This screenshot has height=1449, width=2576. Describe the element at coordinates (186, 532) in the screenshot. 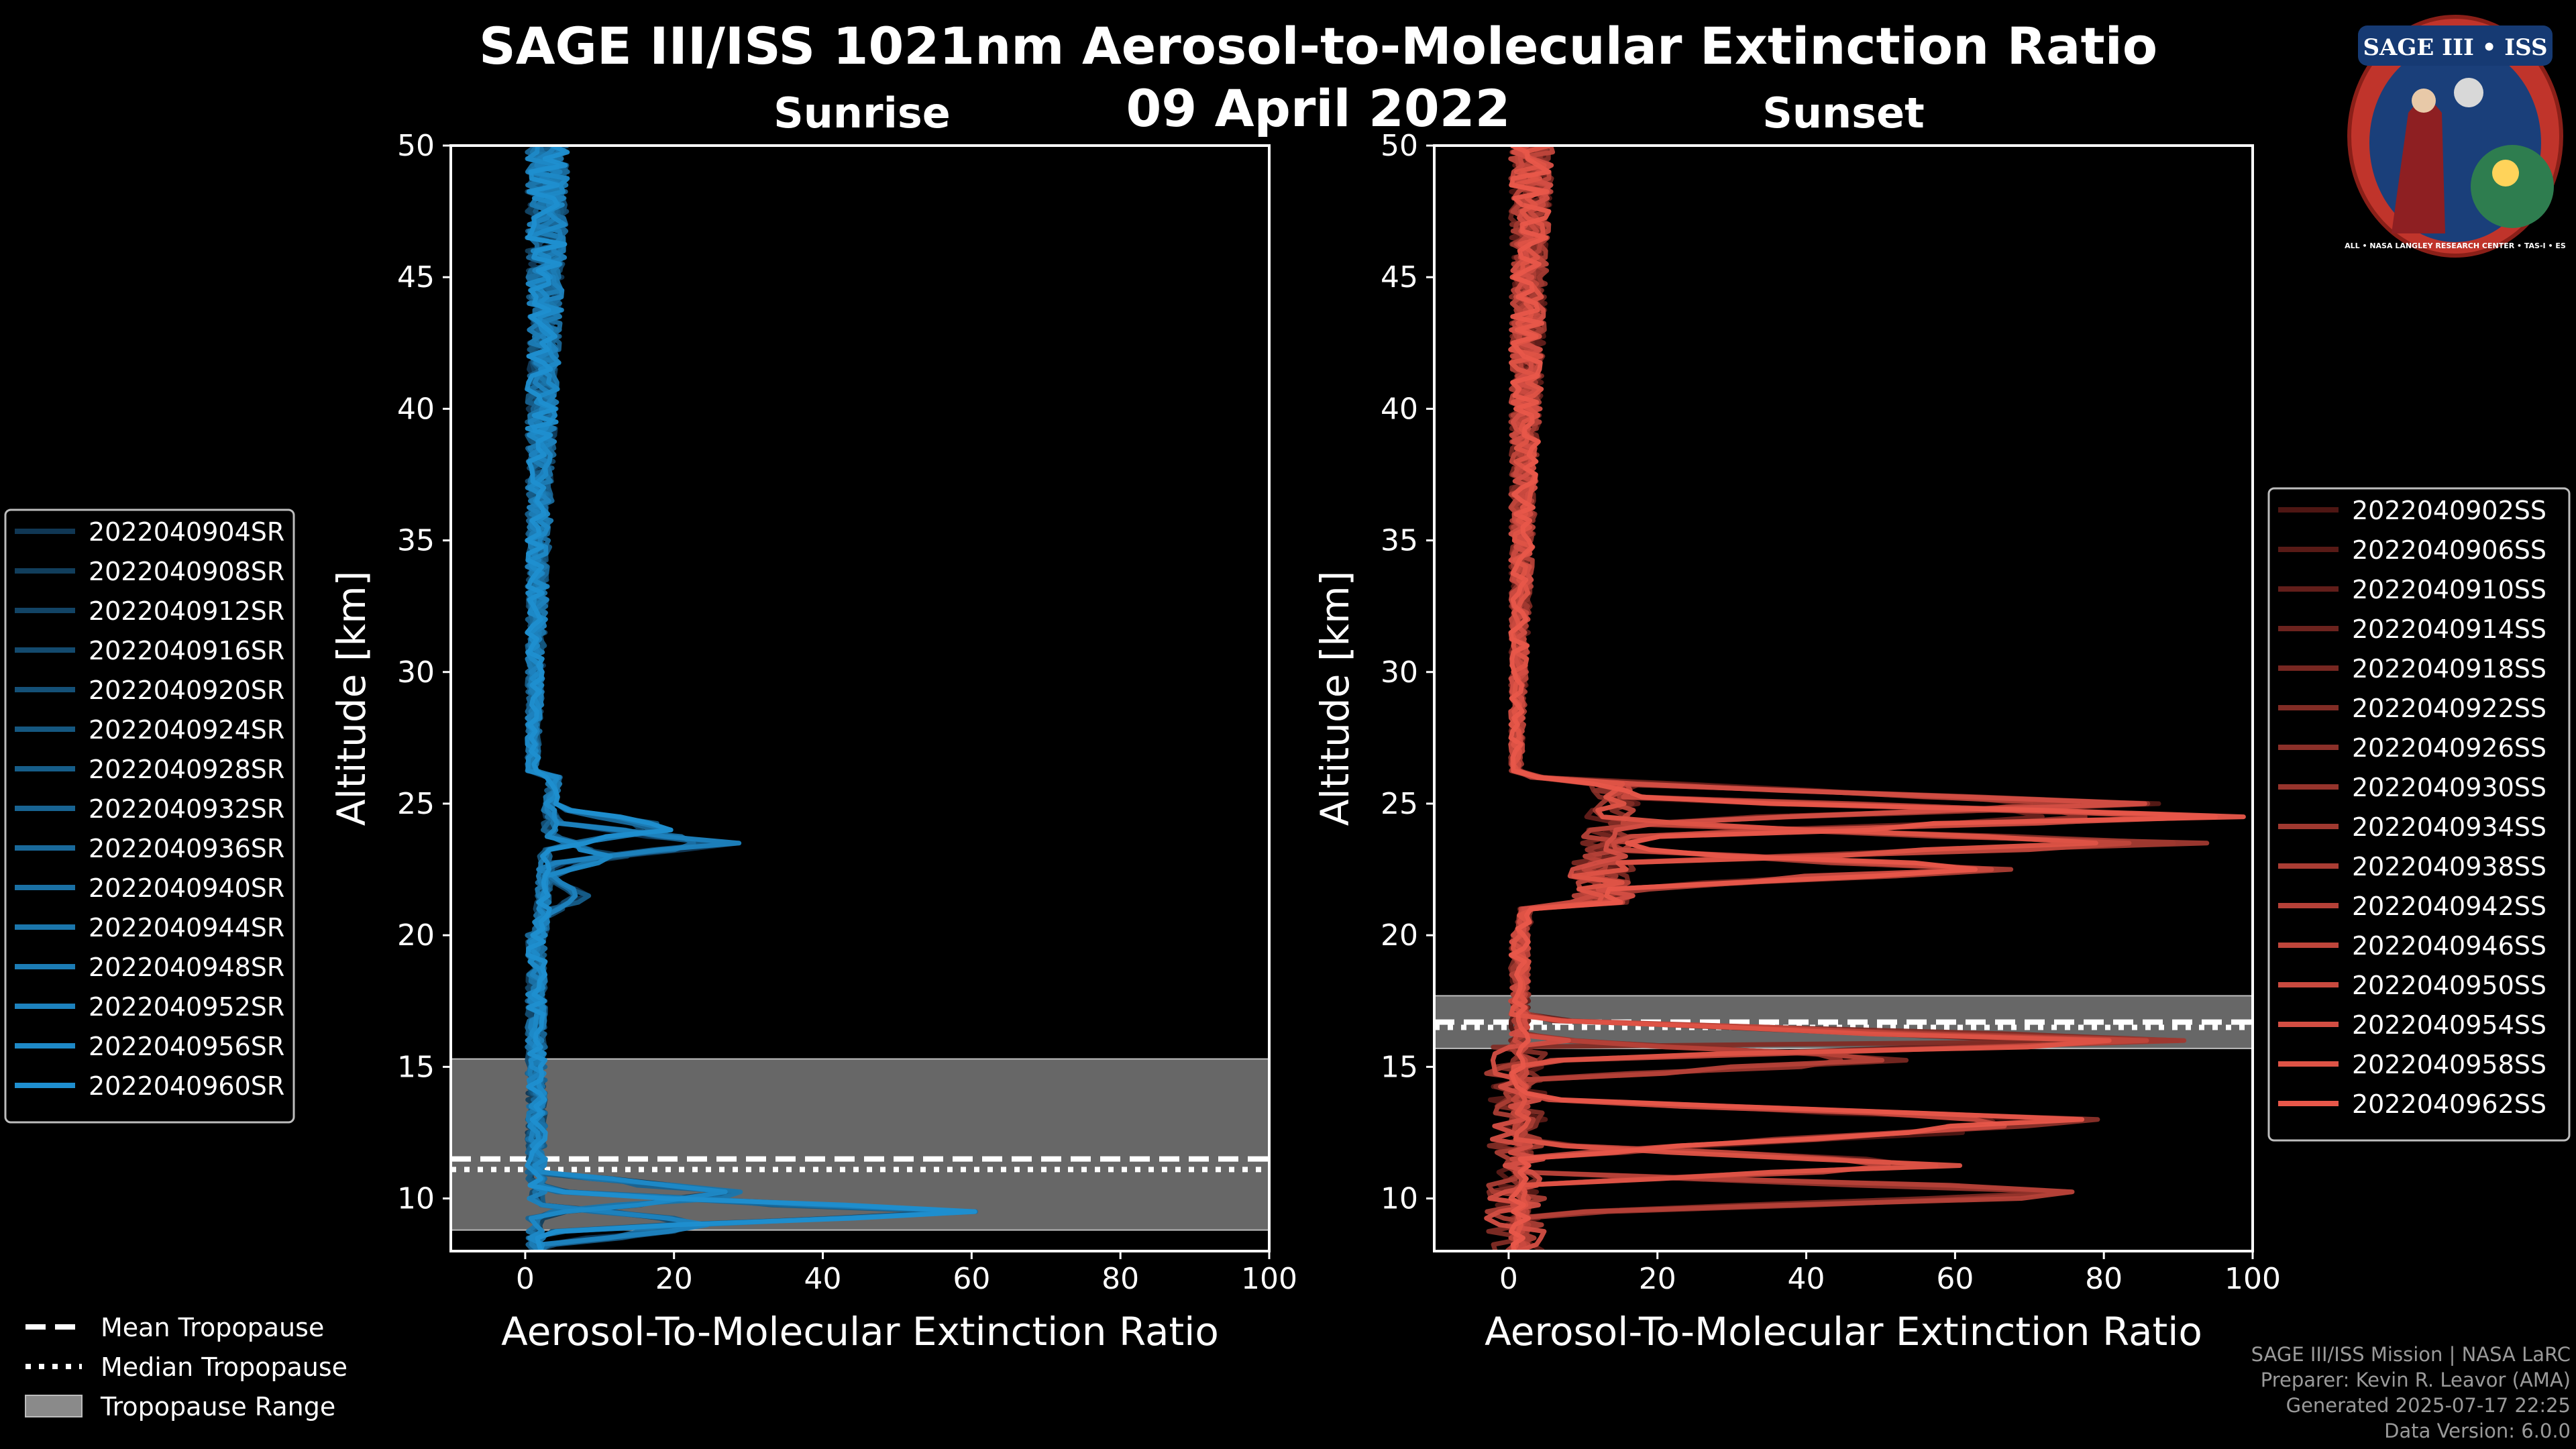

I see `legend-item-2022040904SR: 2022040904SR` at that location.